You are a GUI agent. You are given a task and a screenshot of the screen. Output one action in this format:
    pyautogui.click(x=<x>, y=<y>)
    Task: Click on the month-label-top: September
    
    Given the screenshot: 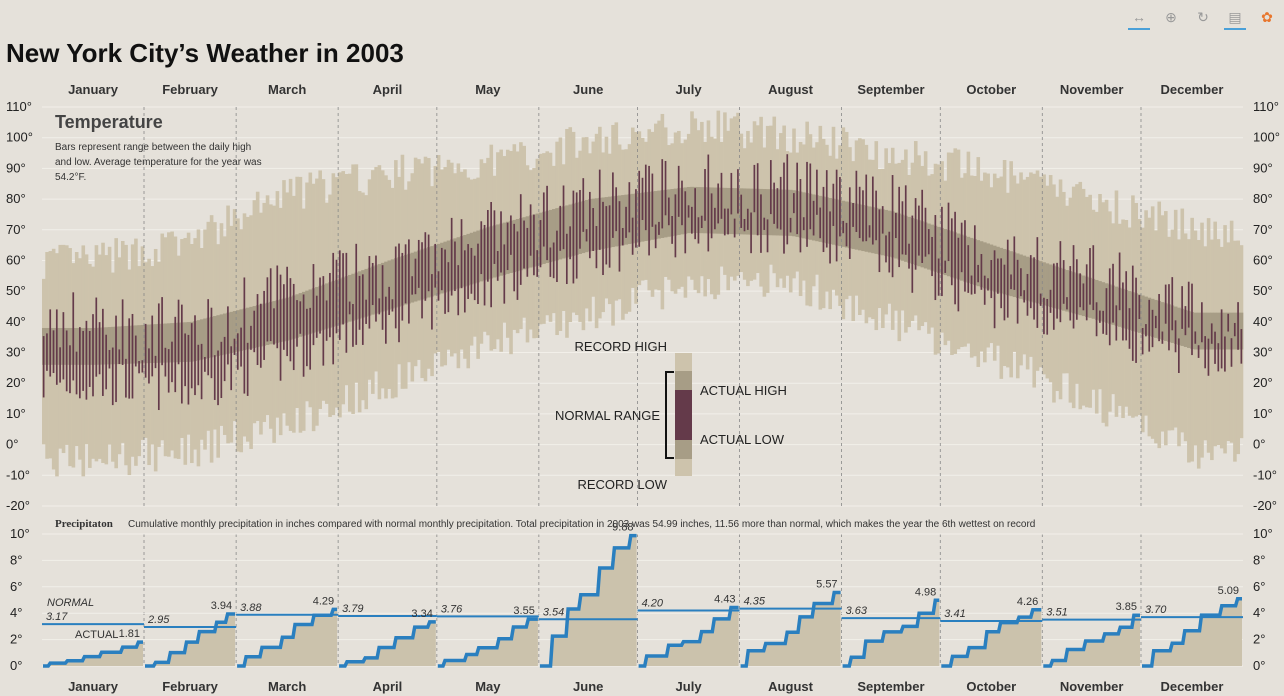 What is the action you would take?
    pyautogui.click(x=890, y=89)
    